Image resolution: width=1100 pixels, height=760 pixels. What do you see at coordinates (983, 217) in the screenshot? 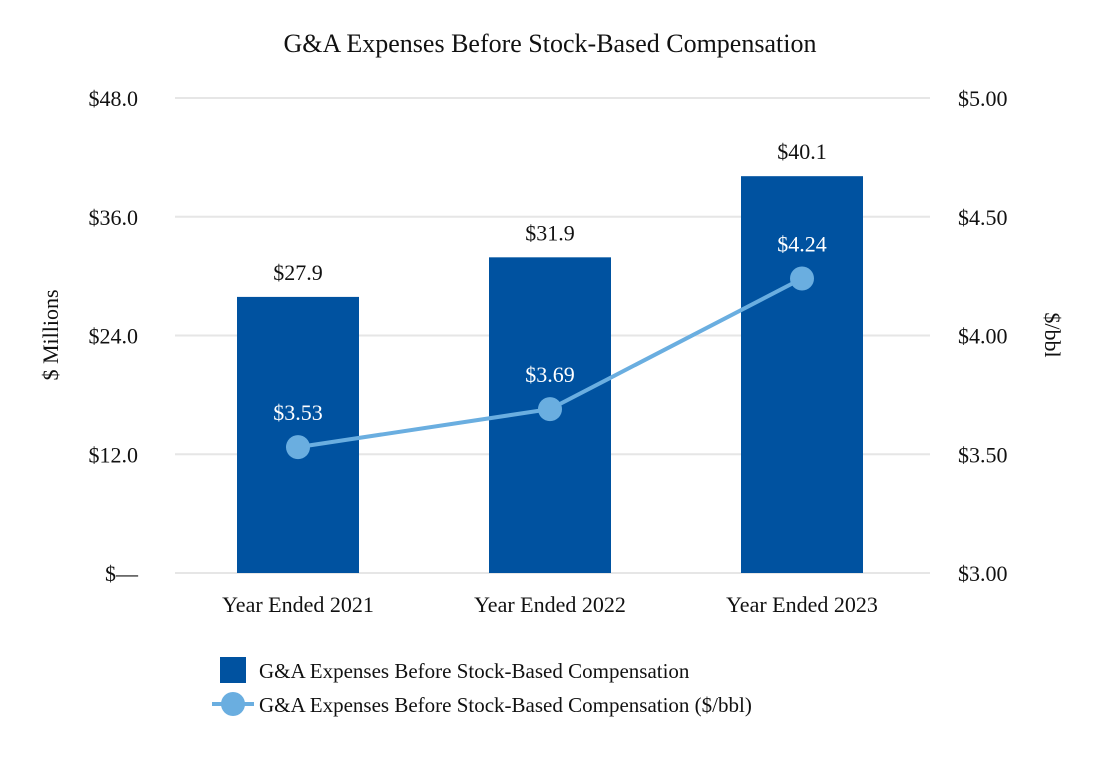
I see `right-tick-label: $4.50` at bounding box center [983, 217].